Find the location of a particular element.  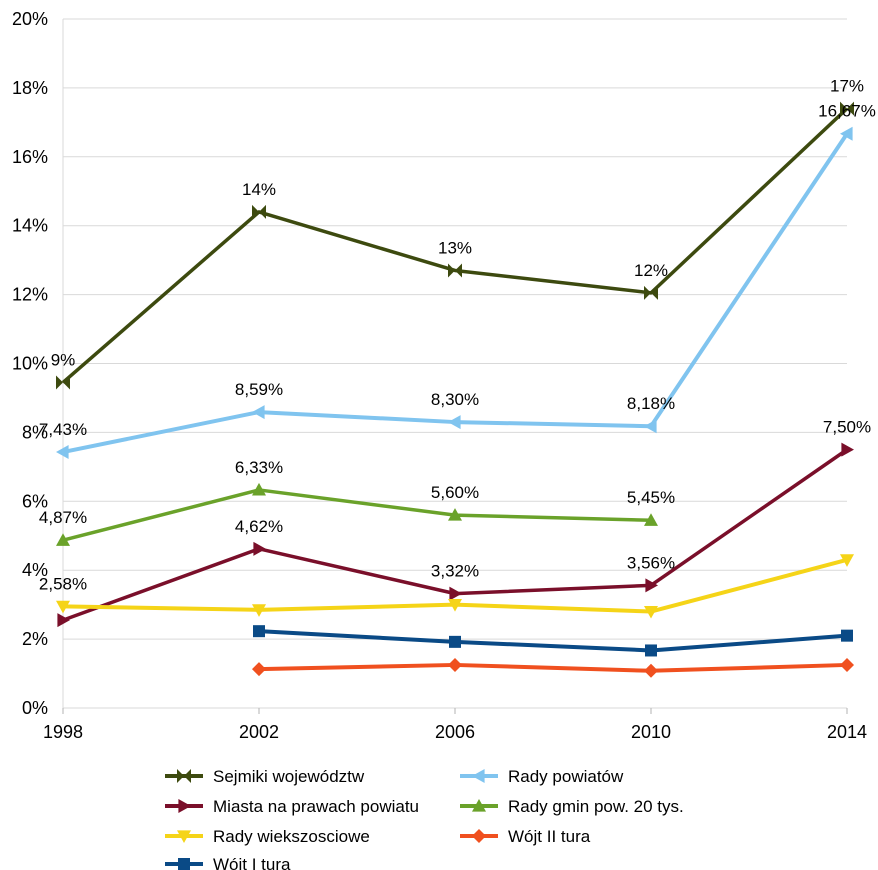

data-label: 4,87% is located at coordinates (63, 517).